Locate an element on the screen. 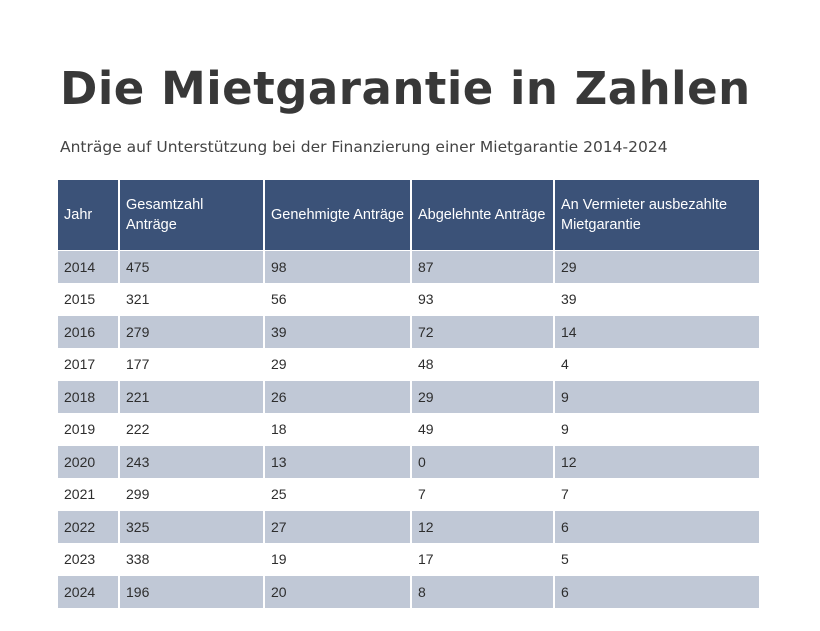  table-row: 2015 321 56 93 39 is located at coordinates (408, 299).